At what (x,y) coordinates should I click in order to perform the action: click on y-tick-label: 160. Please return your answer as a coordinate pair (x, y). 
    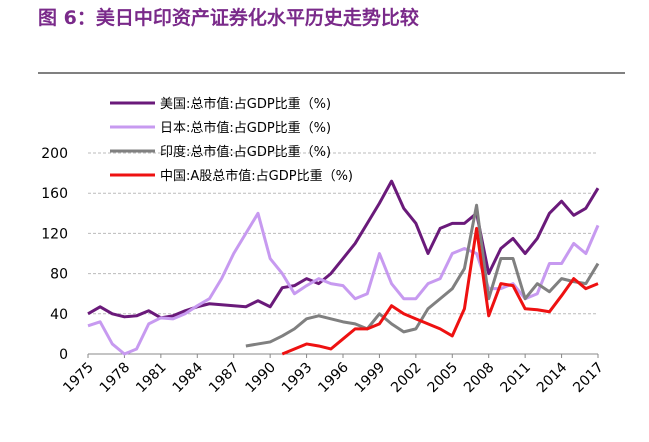
    Looking at the image, I should click on (54, 194).